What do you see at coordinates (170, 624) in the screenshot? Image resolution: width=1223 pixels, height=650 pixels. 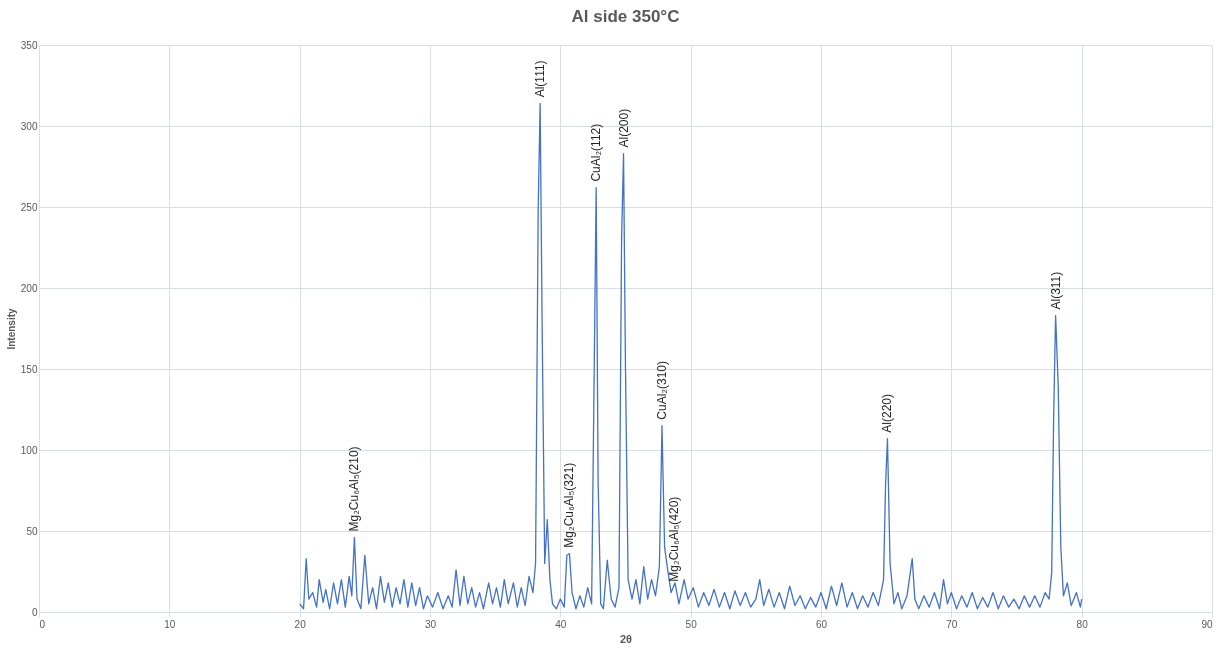 I see `x-tick-label: 10` at bounding box center [170, 624].